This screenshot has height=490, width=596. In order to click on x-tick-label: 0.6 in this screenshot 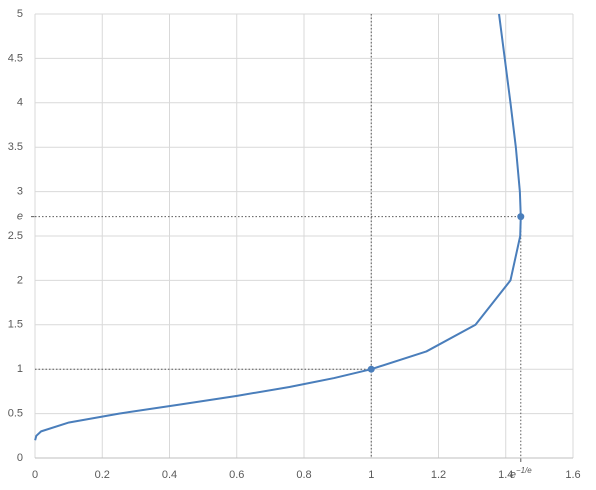, I will do `click(236, 475)`.